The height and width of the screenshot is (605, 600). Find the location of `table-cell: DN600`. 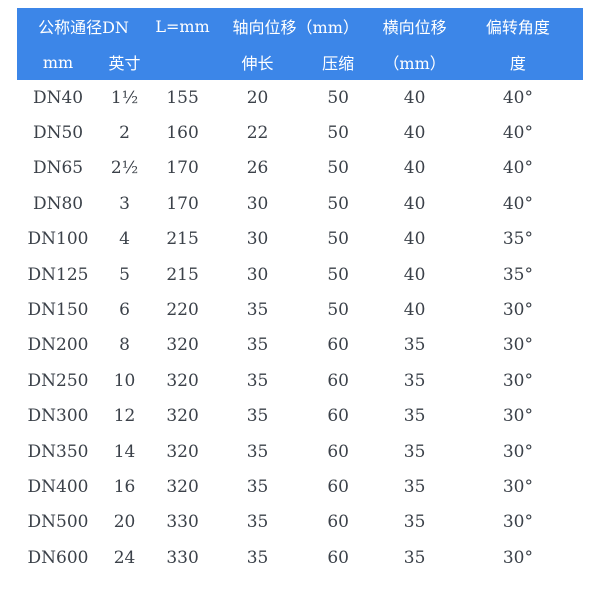

table-cell: DN600 is located at coordinates (58, 558).